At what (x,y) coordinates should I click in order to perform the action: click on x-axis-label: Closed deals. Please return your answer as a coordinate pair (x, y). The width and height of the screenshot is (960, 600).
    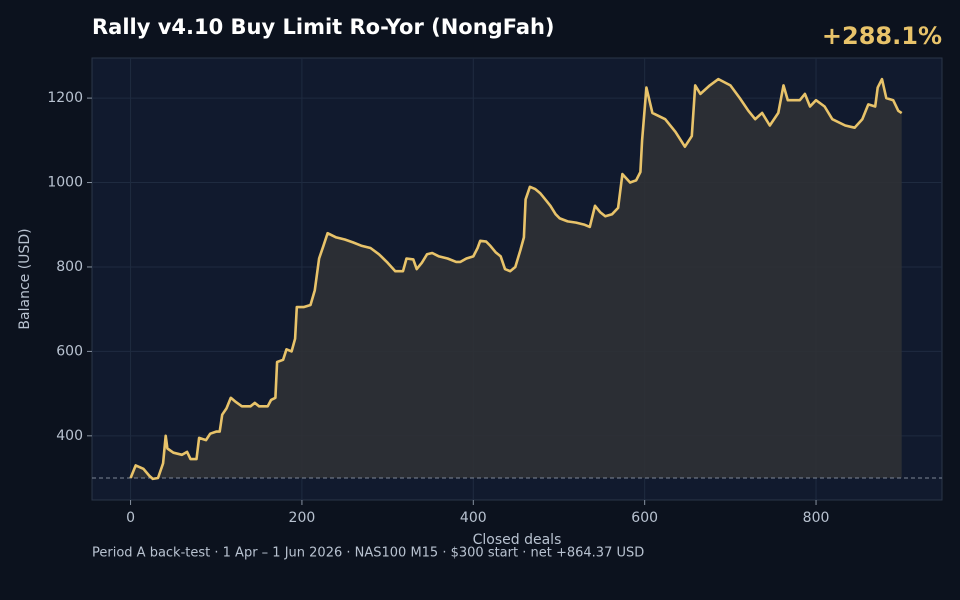
    Looking at the image, I should click on (517, 540).